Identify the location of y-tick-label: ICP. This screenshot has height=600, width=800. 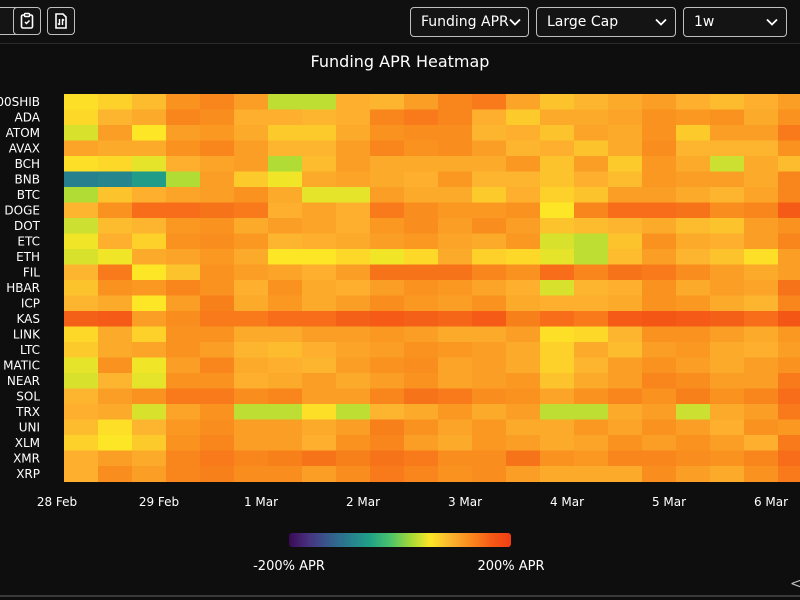
(30, 303).